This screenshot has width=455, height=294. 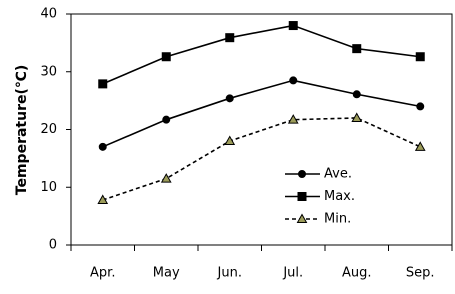 What do you see at coordinates (229, 273) in the screenshot?
I see `x-tick-label: Jun.` at bounding box center [229, 273].